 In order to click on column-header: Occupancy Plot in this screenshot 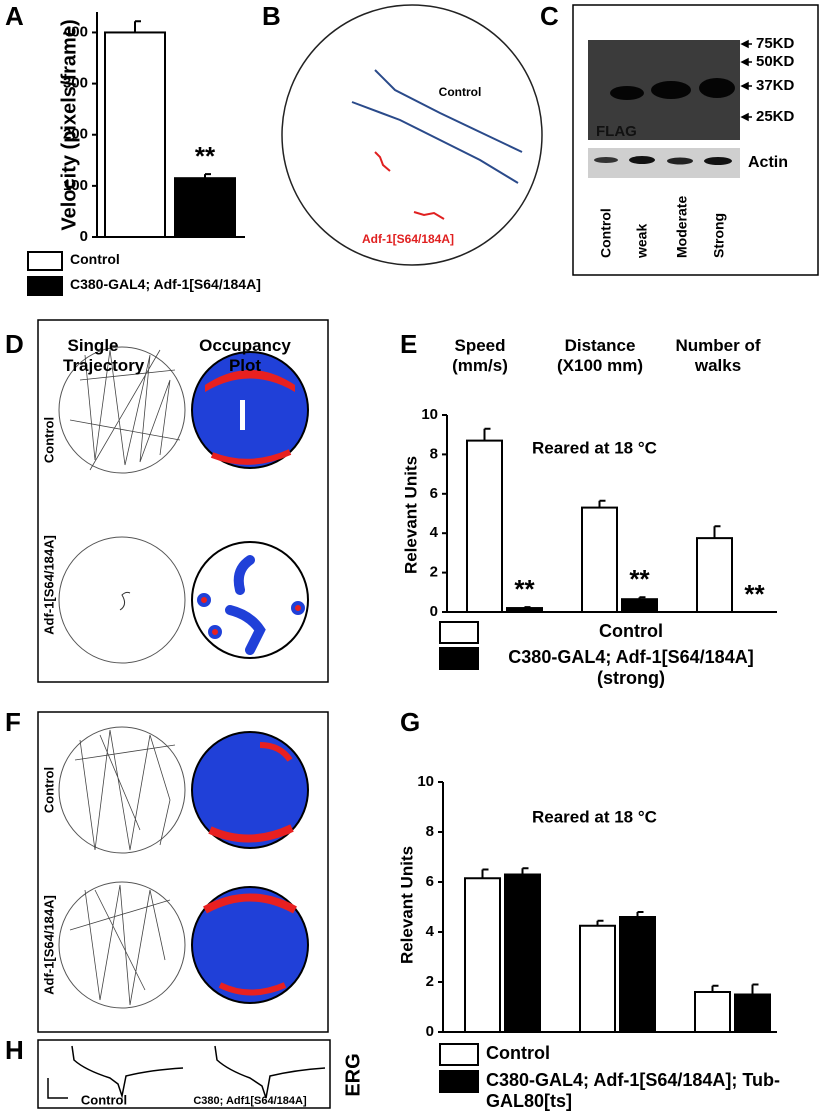, I will do `click(245, 355)`.